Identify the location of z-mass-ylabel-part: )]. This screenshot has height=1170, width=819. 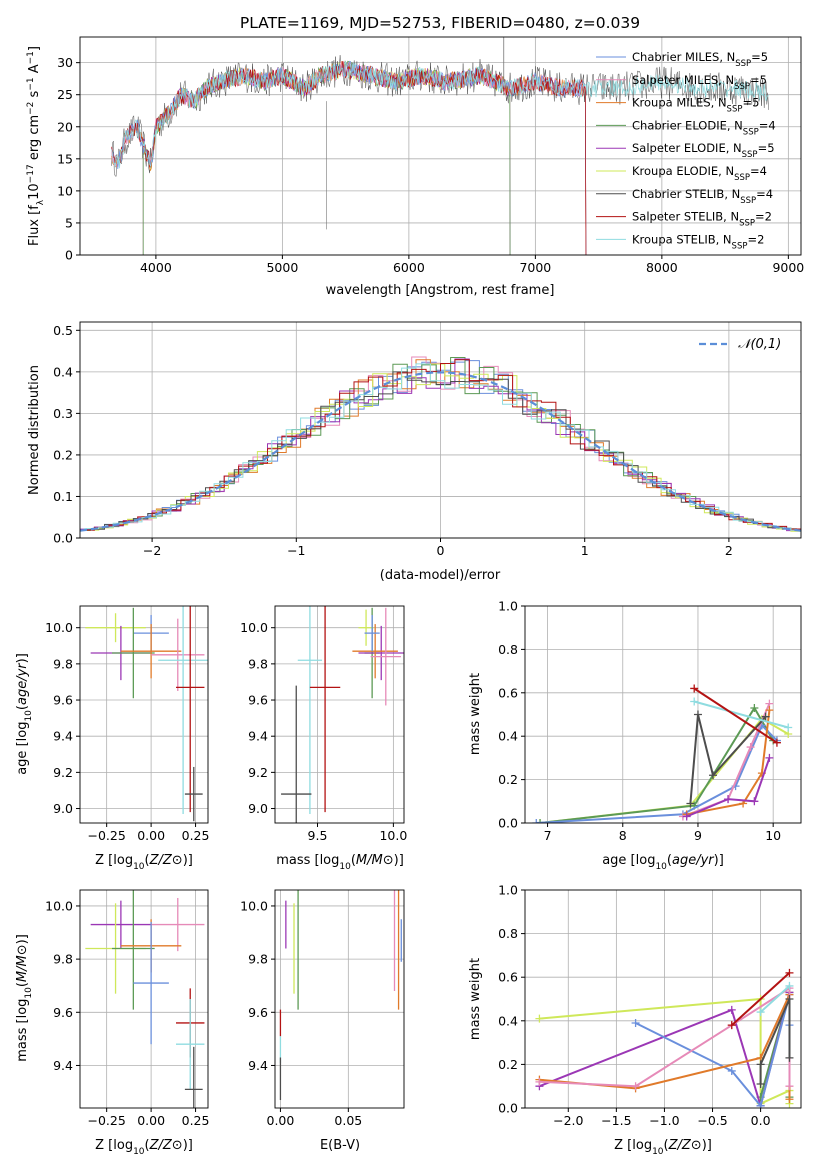
(22, 939).